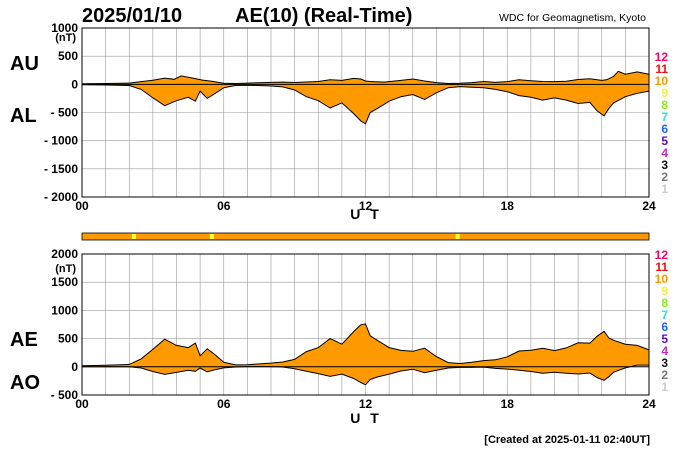 The image size is (700, 455). Describe the element at coordinates (295, 236) in the screenshot. I see `station-count-highlights` at that location.